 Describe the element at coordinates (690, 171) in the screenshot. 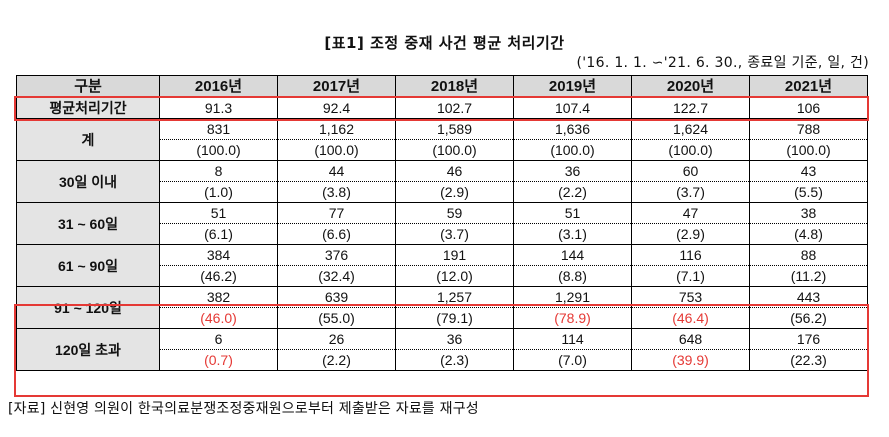

I see `count-cell: 60` at that location.